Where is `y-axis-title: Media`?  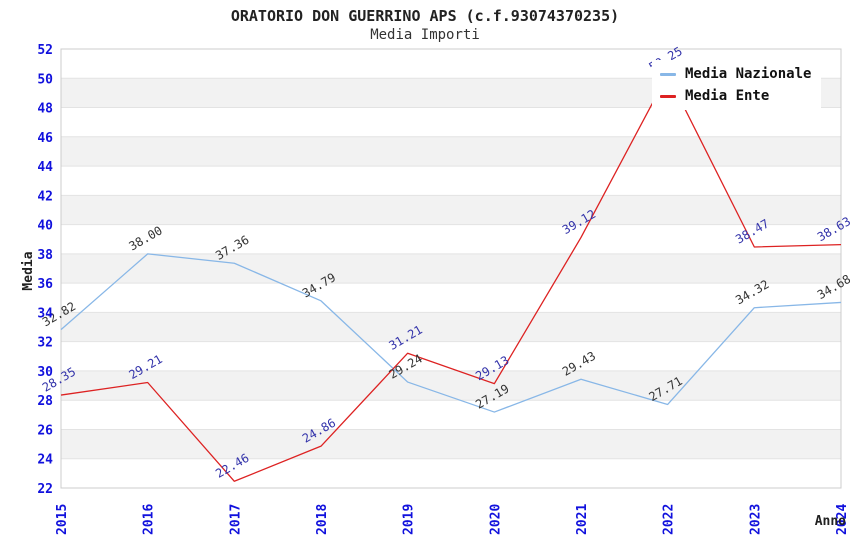 y-axis-title: Media is located at coordinates (28, 270).